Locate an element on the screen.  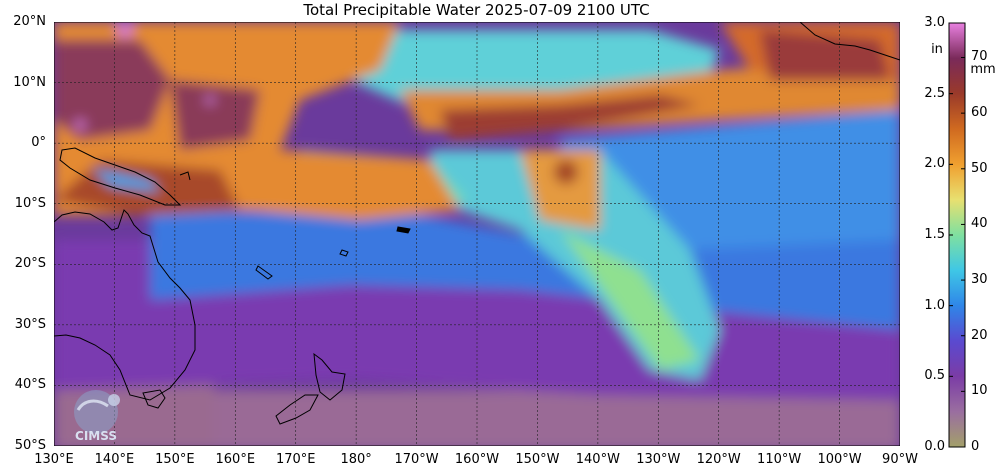
colorbar-tick-label-in: 1.0 is located at coordinates (934, 305).